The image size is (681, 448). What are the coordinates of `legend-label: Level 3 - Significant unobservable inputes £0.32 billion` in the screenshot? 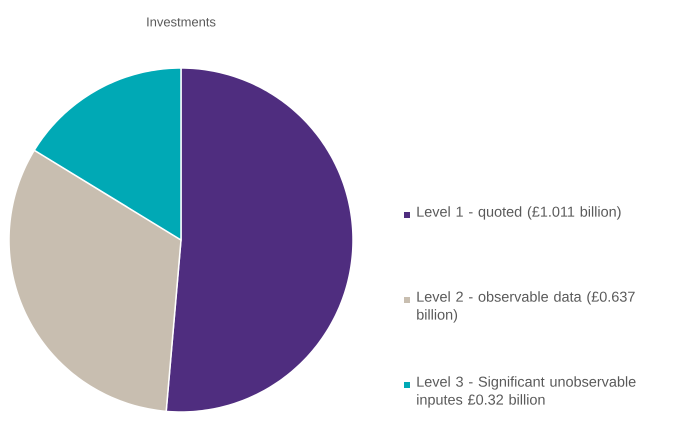 It's located at (526, 392).